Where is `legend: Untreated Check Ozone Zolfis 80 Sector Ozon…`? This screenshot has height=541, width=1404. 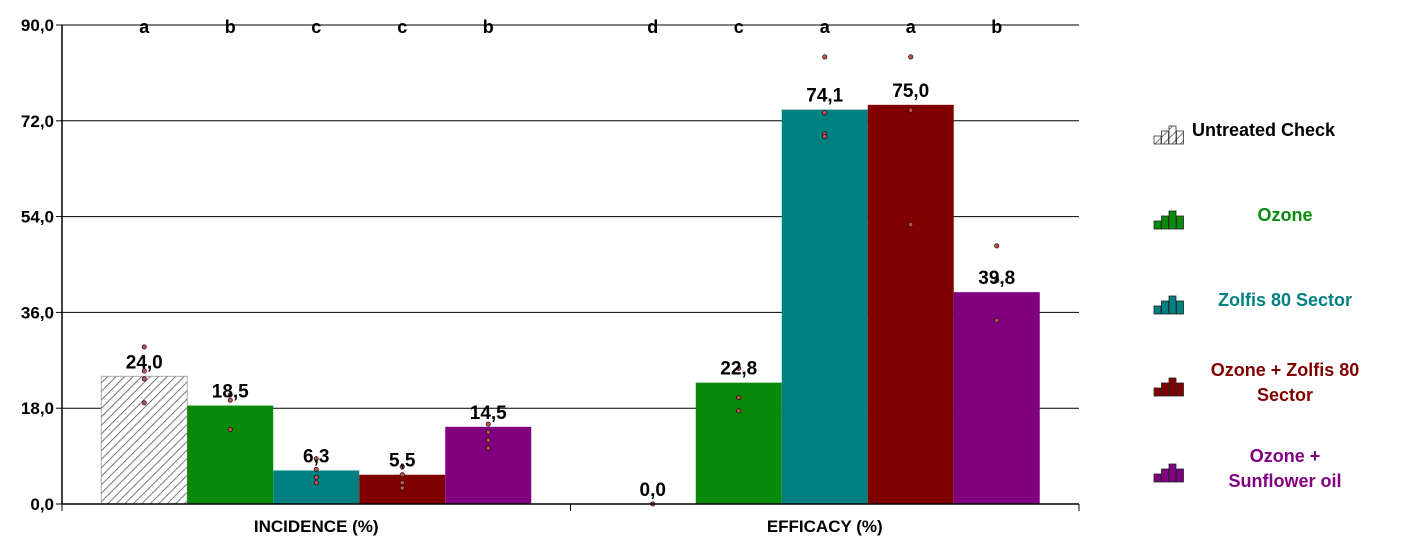 legend: Untreated Check Ozone Zolfis 80 Sector Ozon… is located at coordinates (1256, 305).